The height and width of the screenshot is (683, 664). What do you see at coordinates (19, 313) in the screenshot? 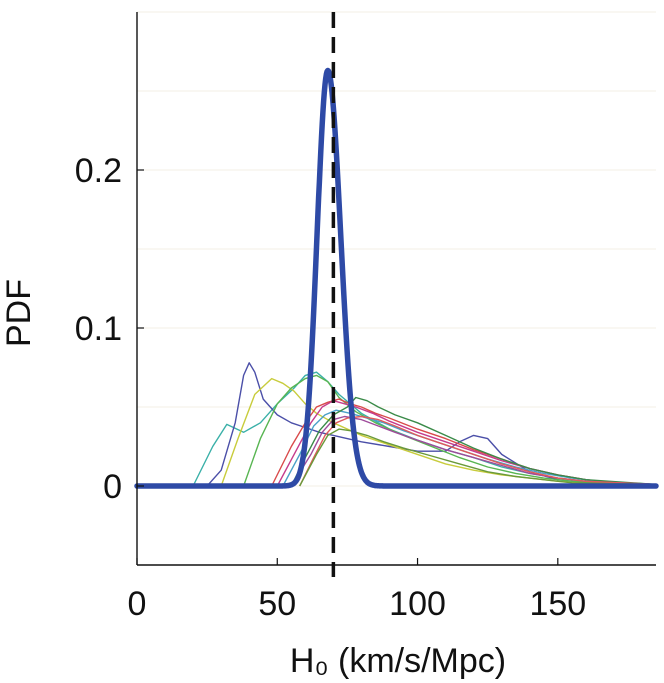
I see `y-axis-title: PDF` at bounding box center [19, 313].